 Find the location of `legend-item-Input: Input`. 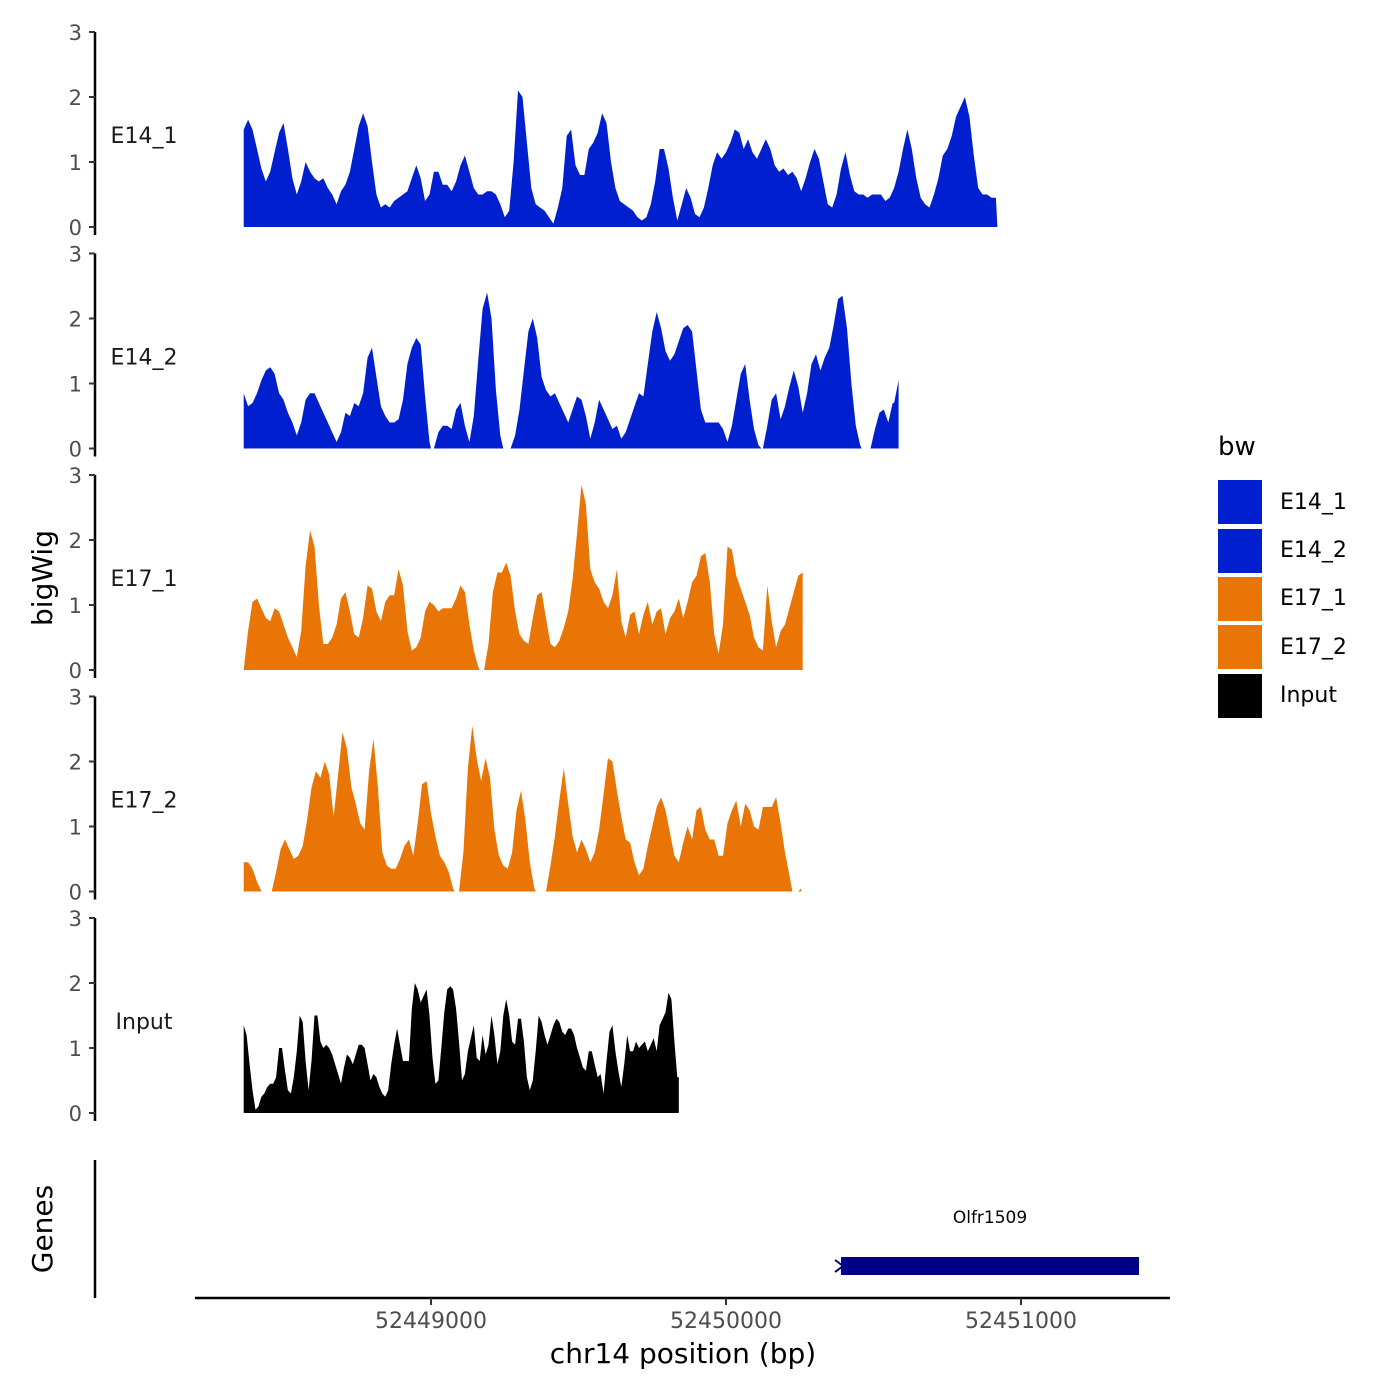

legend-item-Input: Input is located at coordinates (1282, 696).